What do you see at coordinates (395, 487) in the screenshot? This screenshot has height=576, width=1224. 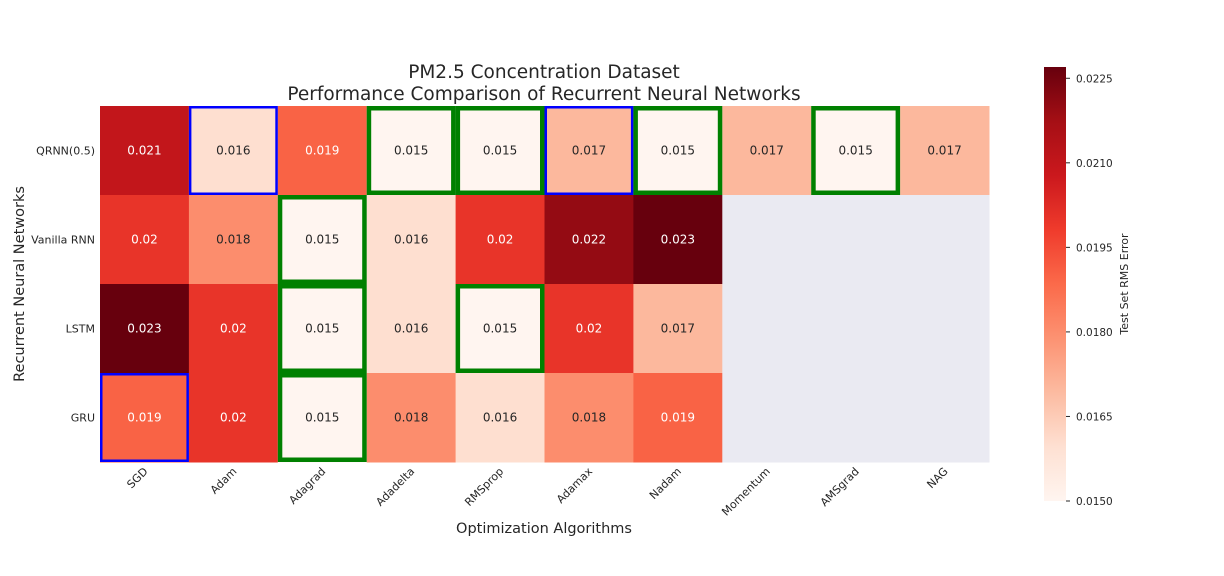 I see `x-tick-label: Adadelta` at bounding box center [395, 487].